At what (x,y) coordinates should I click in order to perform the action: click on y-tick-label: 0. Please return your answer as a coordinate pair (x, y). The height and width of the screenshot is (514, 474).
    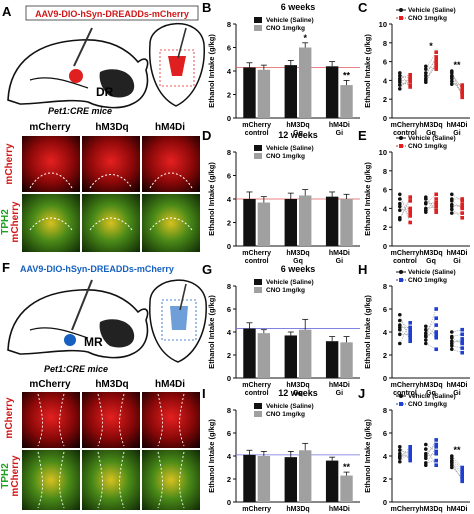
    Looking at the image, I should click on (229, 502).